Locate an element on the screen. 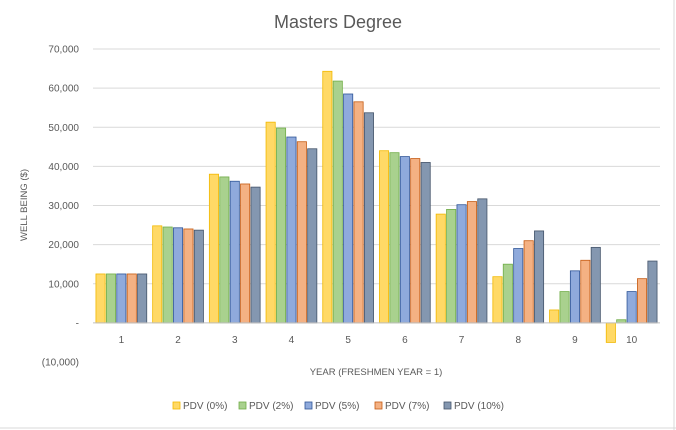 This screenshot has height=430, width=676. x-tick-label: 8 is located at coordinates (518, 340).